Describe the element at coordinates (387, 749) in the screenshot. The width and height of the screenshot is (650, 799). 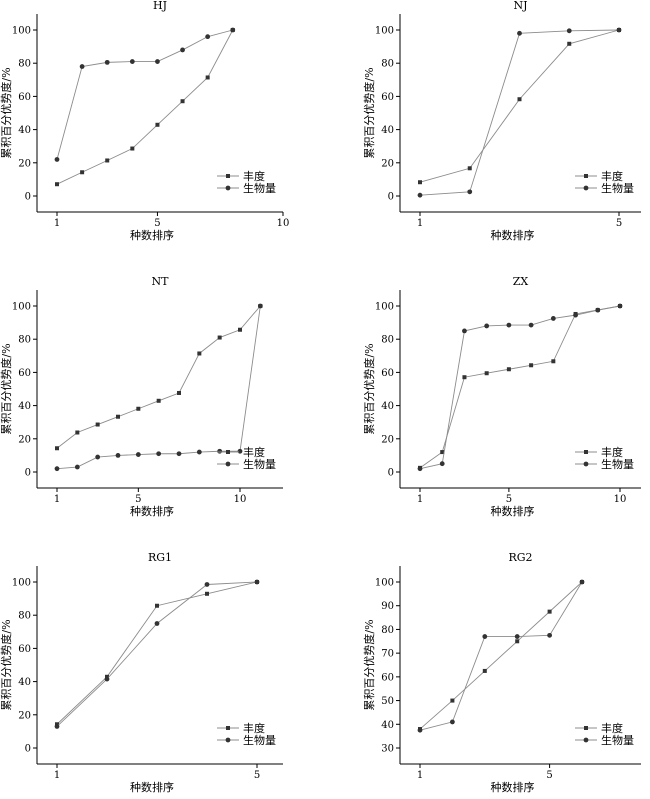
I see `y-tick-label: 30` at that location.